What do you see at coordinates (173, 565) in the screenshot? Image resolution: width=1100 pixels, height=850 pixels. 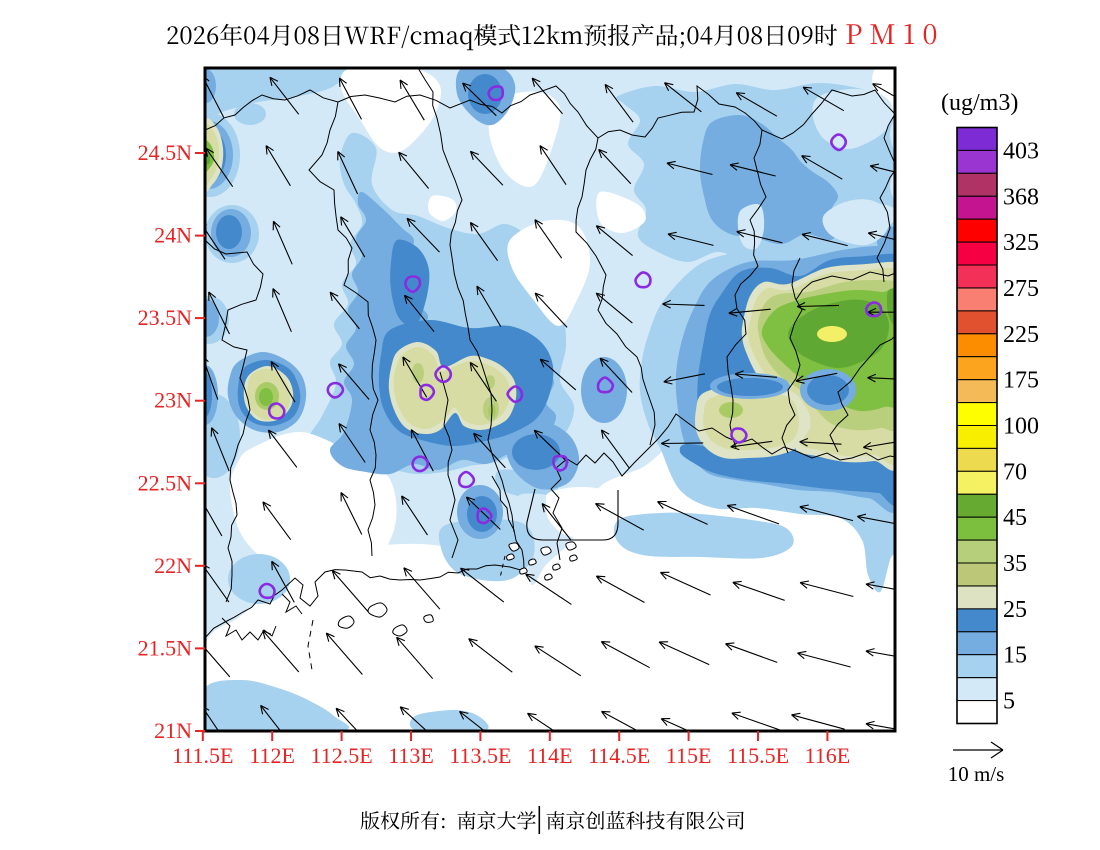 I see `svg-text: 22N` at bounding box center [173, 565].